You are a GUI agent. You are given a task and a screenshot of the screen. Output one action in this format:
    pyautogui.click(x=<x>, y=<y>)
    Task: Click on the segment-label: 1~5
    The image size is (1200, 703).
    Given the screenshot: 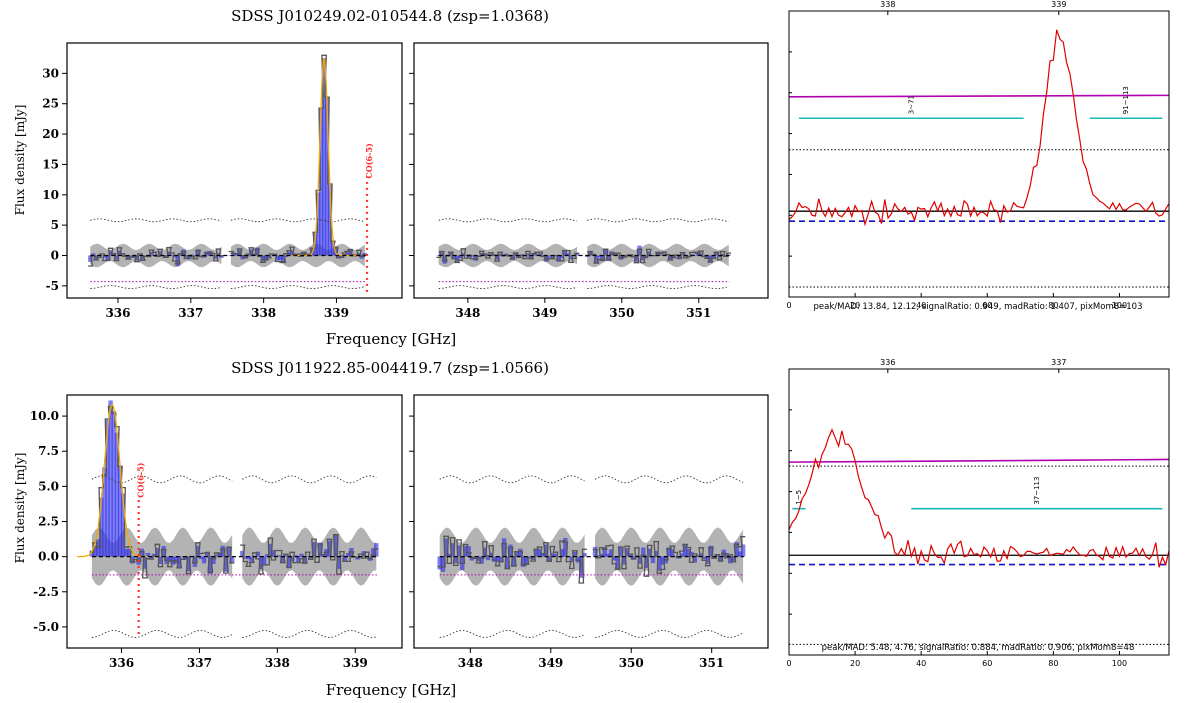 What is the action you would take?
    pyautogui.click(x=799, y=497)
    